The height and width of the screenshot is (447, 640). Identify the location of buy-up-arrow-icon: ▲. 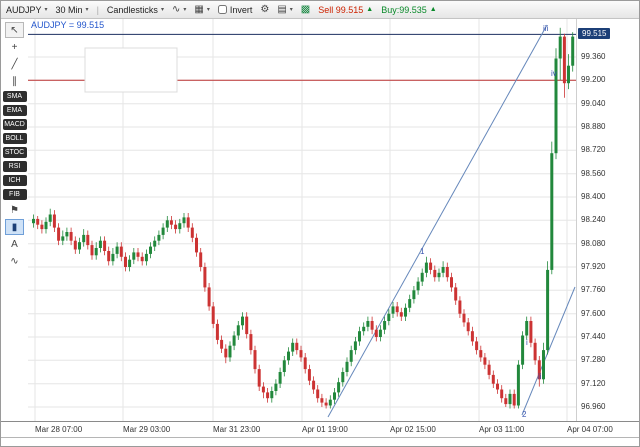
(433, 9).